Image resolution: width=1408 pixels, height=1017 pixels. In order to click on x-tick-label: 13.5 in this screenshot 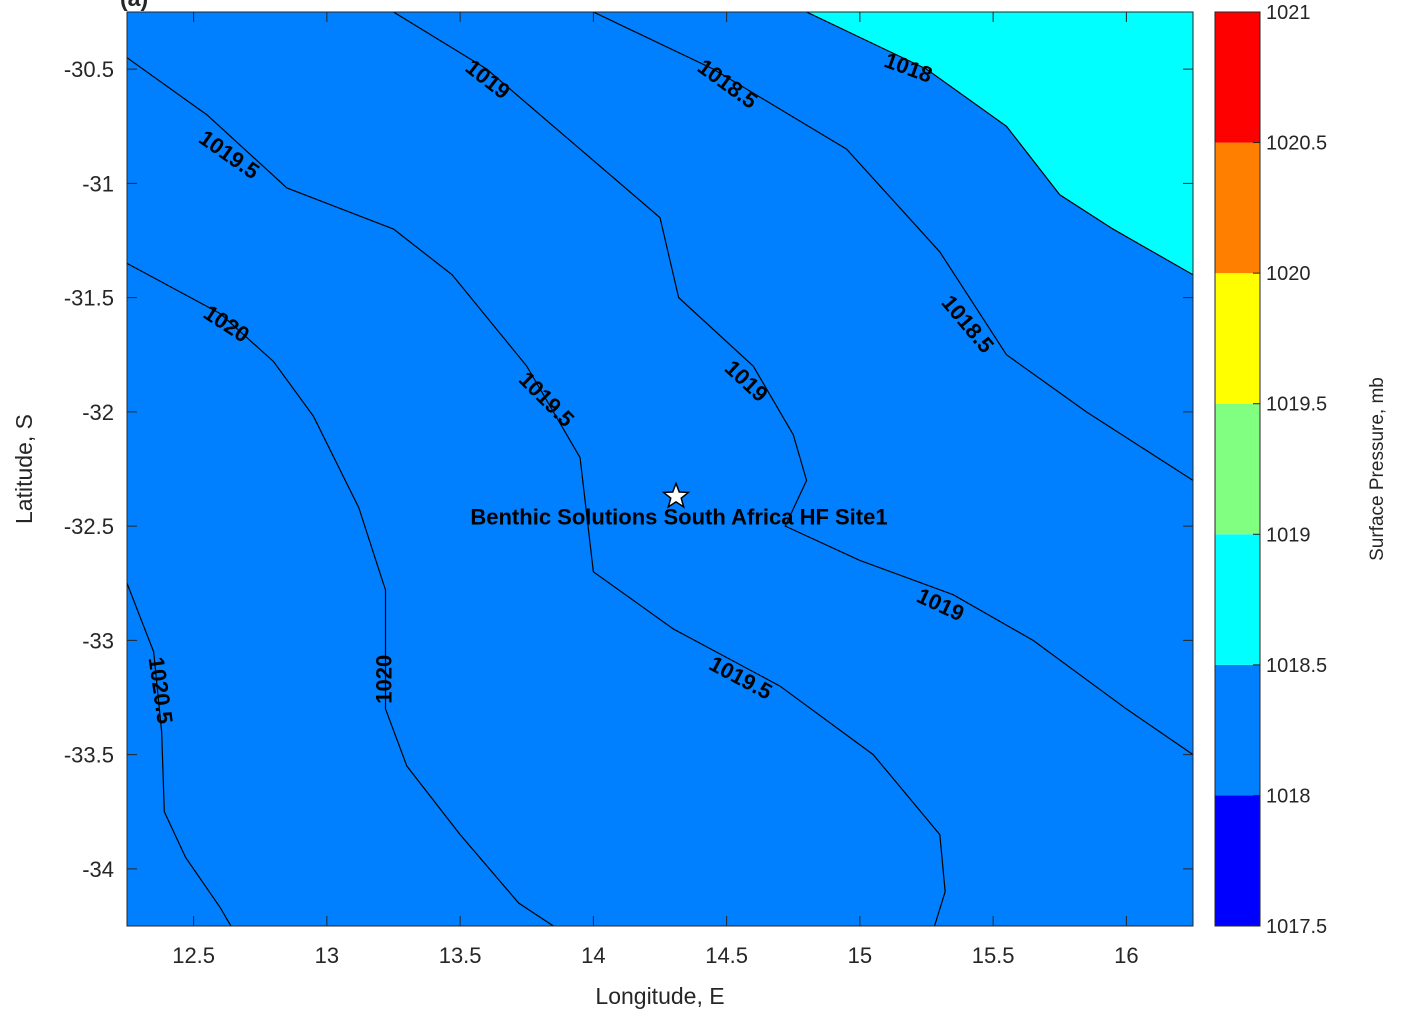, I will do `click(460, 955)`.